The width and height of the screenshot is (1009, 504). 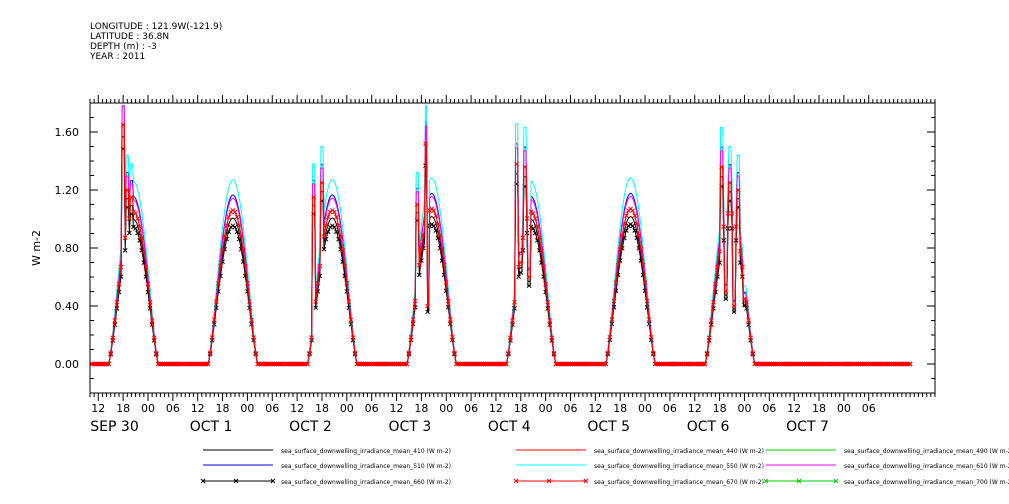 I want to click on y-tick-label: 0.80, so click(x=67, y=248).